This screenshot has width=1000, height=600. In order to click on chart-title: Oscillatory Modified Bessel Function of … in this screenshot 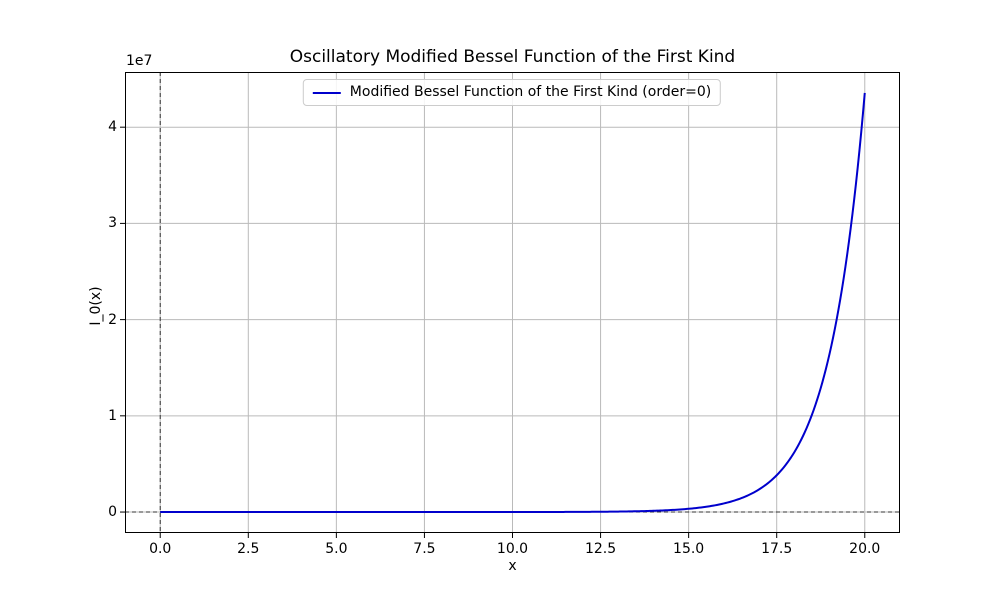, I will do `click(512, 57)`.